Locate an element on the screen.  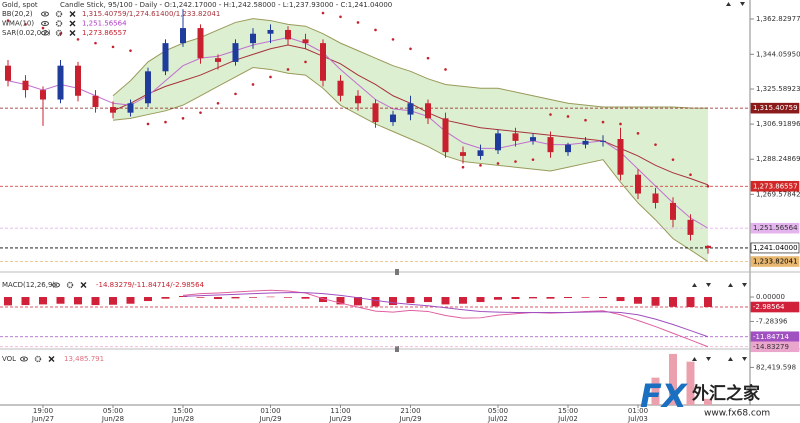
x-tick-label: 19:00 is located at coordinates (43, 411).